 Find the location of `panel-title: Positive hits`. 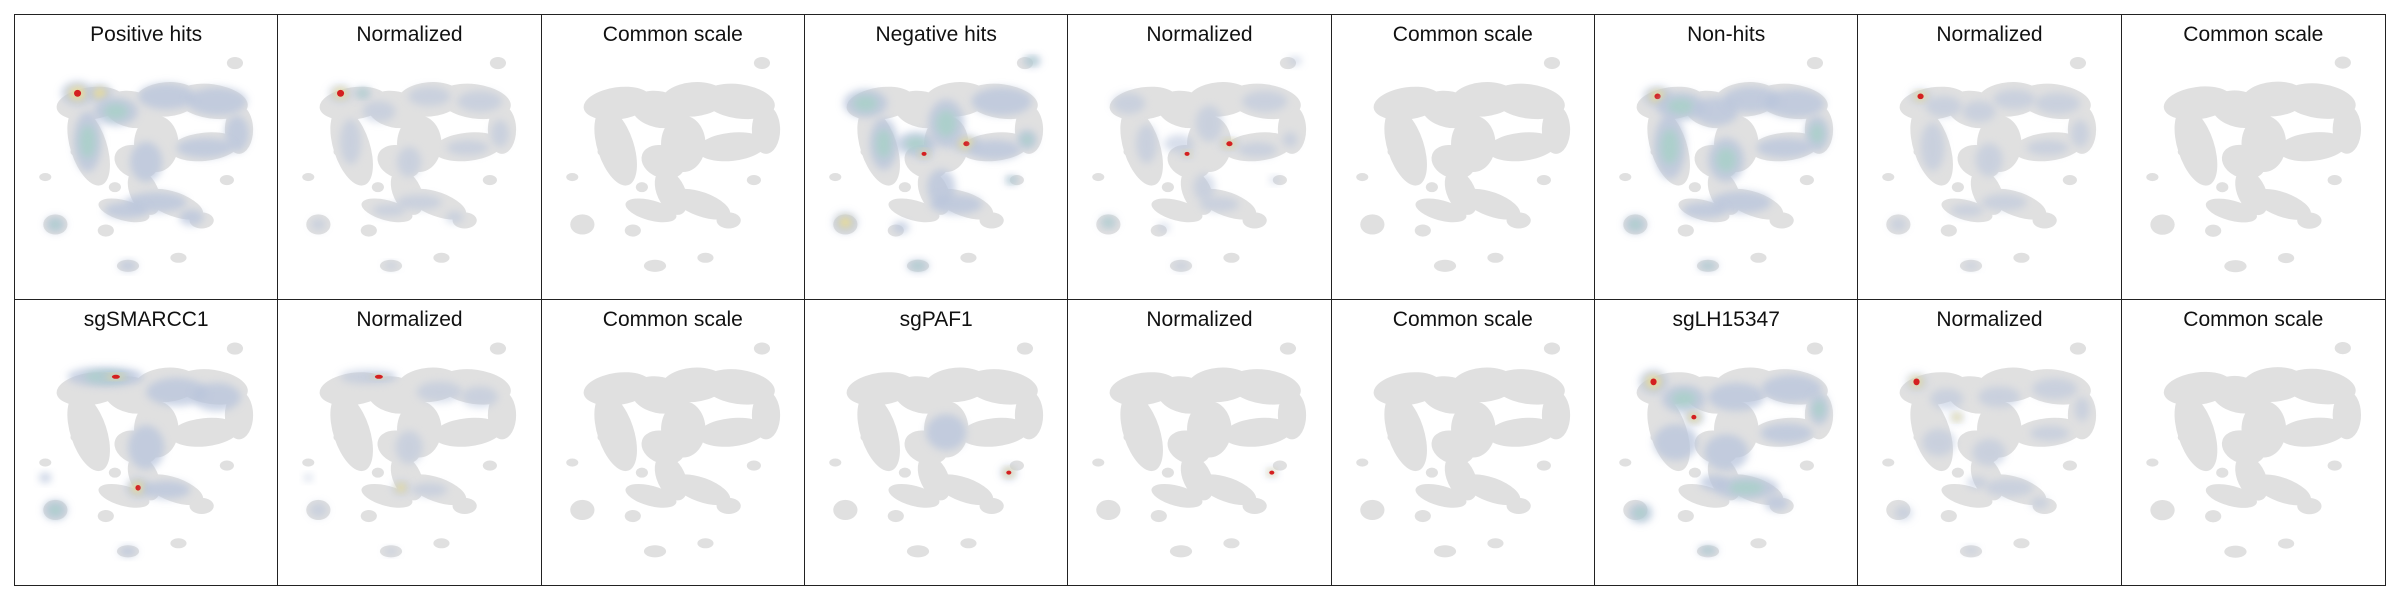

panel-title: Positive hits is located at coordinates (146, 34).